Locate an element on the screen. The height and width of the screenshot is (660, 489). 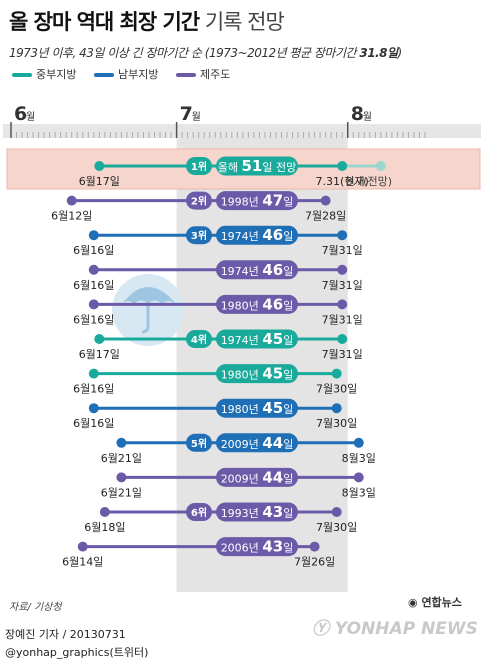
watermark-text: YONHAP NEWS is located at coordinates (406, 629).